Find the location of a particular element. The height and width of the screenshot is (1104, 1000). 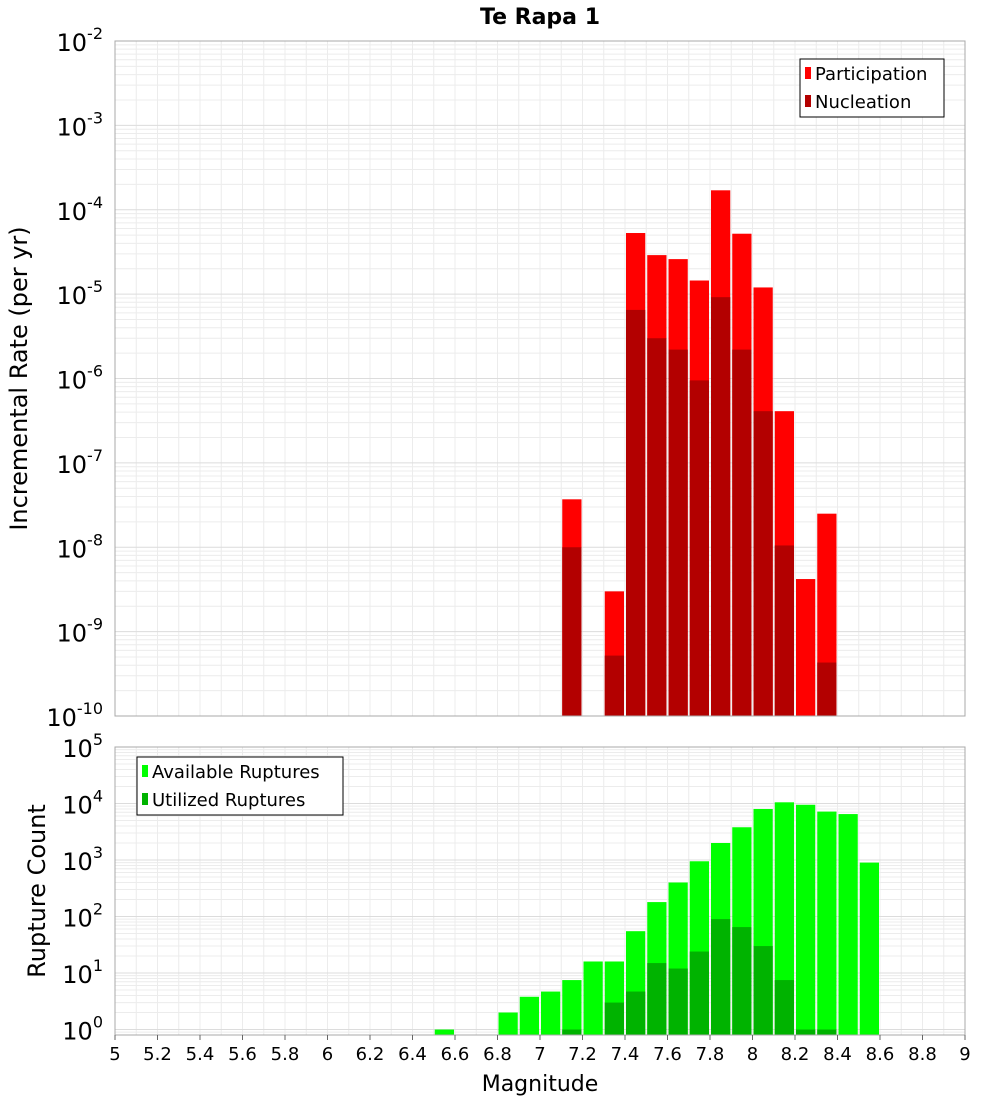

legend: Available Ruptures Utilized Ruptures is located at coordinates (240, 786).